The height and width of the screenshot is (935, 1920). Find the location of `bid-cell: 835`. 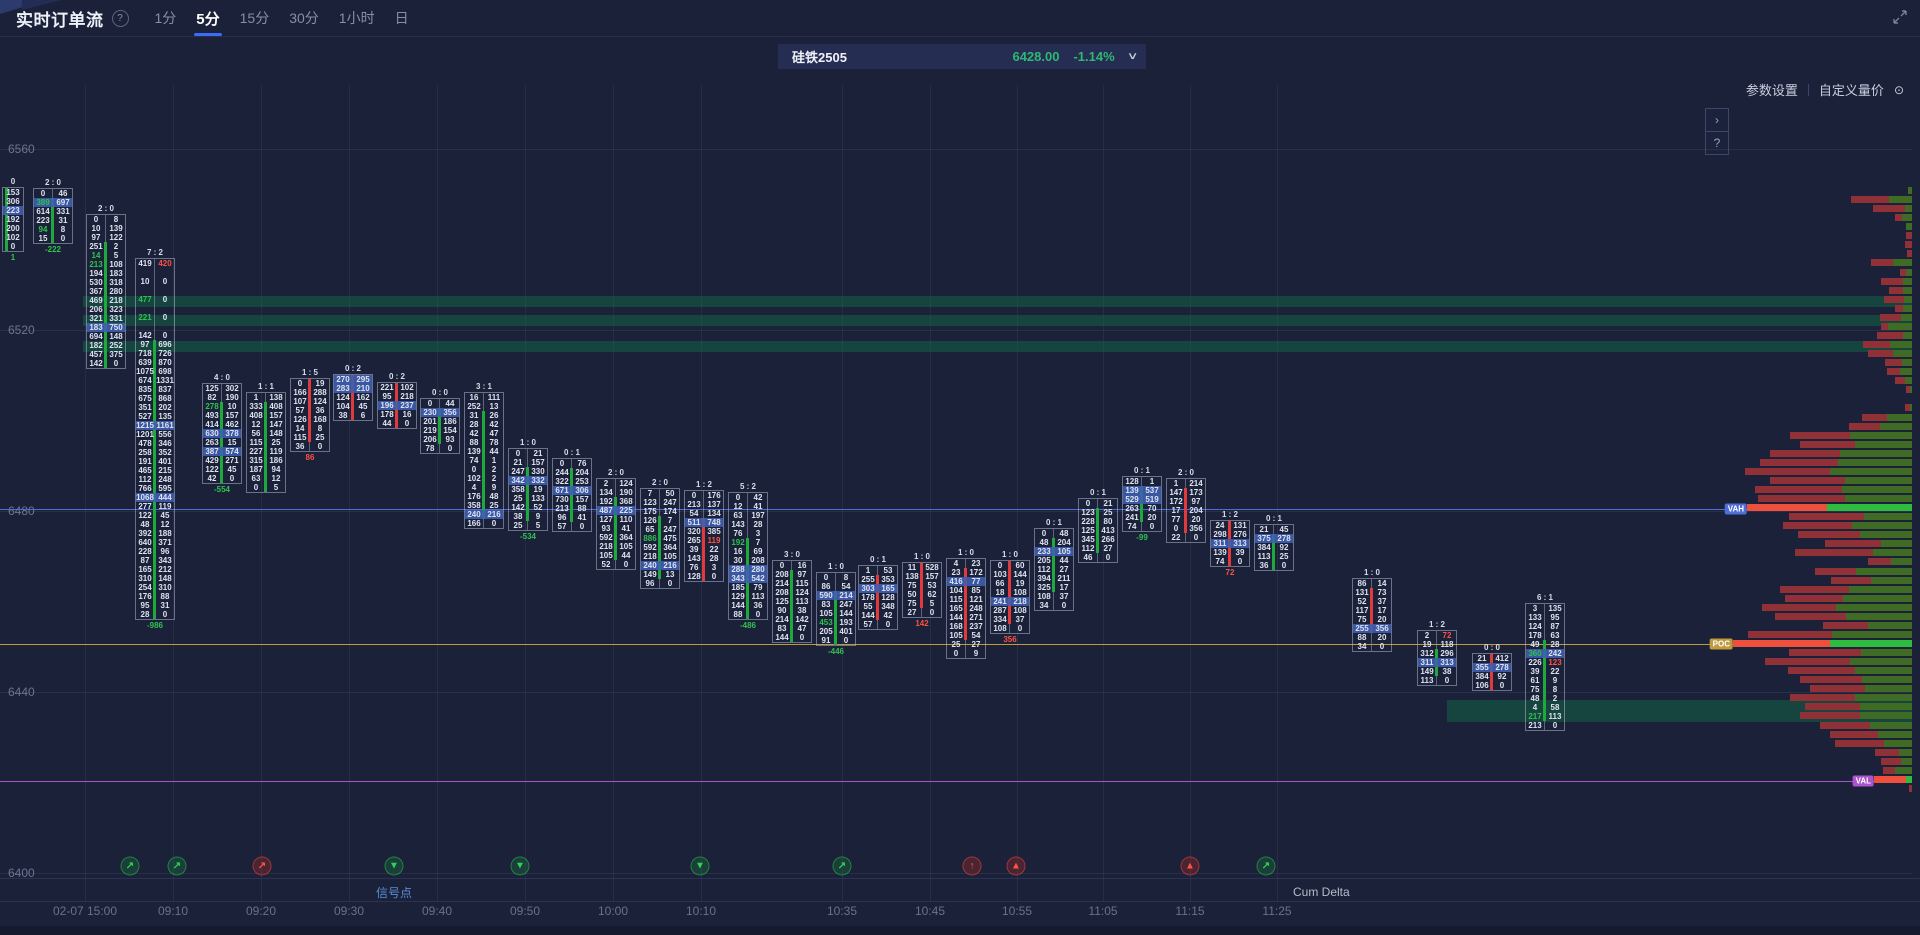

bid-cell: 835 is located at coordinates (145, 389).